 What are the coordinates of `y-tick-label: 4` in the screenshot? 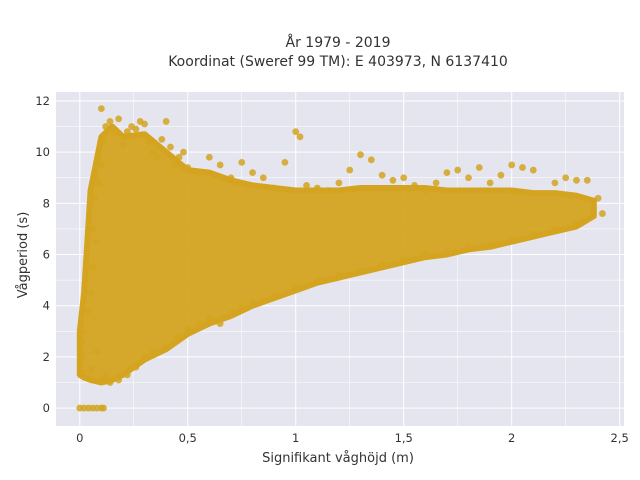 It's located at (46, 306).